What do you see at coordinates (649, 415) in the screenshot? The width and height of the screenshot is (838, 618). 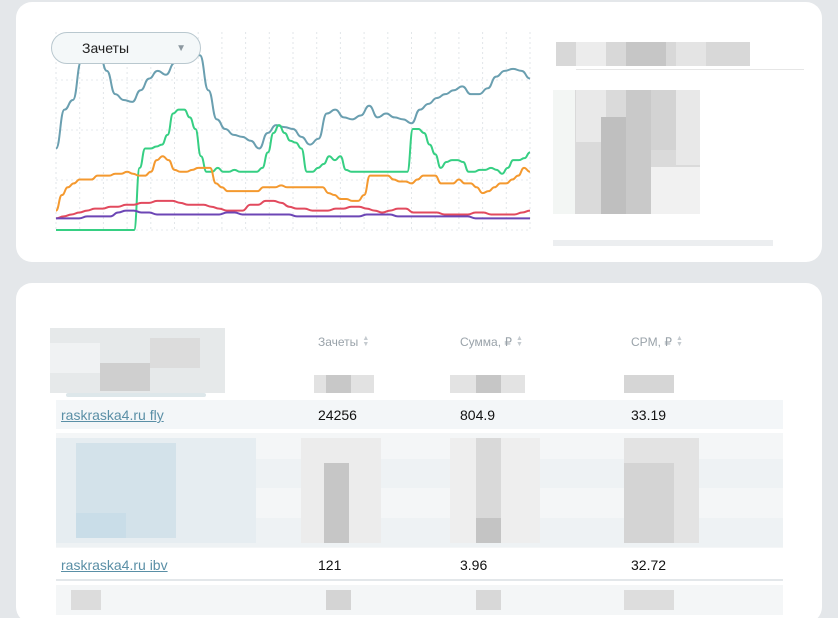 I see `cell-cpm: 33.19` at bounding box center [649, 415].